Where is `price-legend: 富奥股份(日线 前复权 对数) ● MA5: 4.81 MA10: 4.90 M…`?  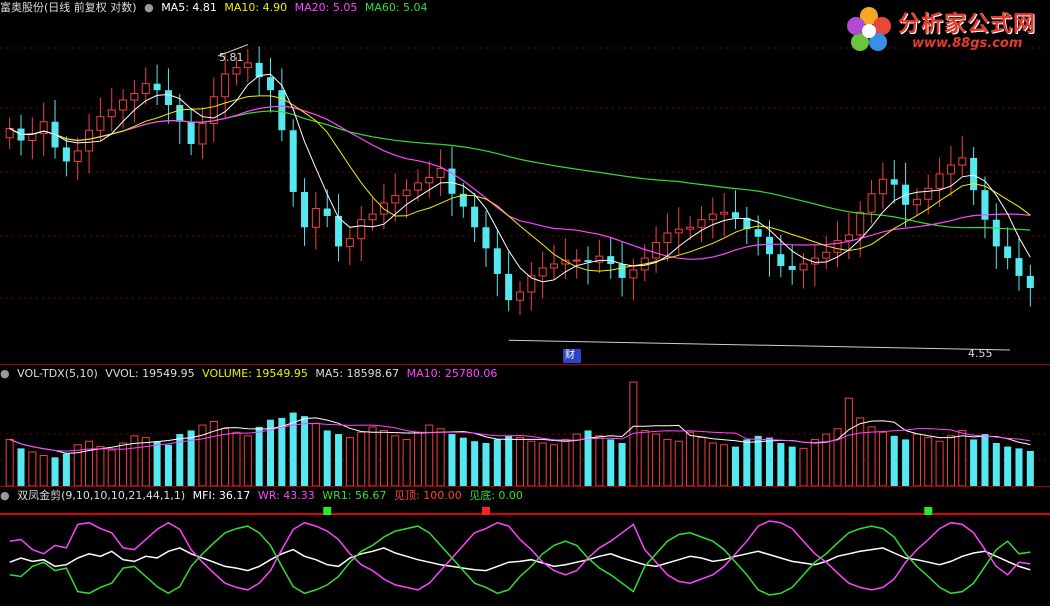
price-legend: 富奥股份(日线 前复权 对数) ● MA5: 4.81 MA10: 4.90 M… is located at coordinates (216, 8).